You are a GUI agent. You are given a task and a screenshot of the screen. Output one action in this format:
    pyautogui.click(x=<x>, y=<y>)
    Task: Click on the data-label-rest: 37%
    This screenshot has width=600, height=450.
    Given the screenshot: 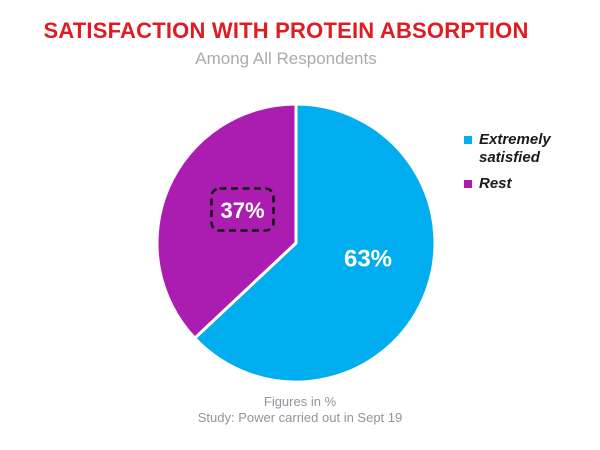 What is the action you would take?
    pyautogui.click(x=242, y=210)
    